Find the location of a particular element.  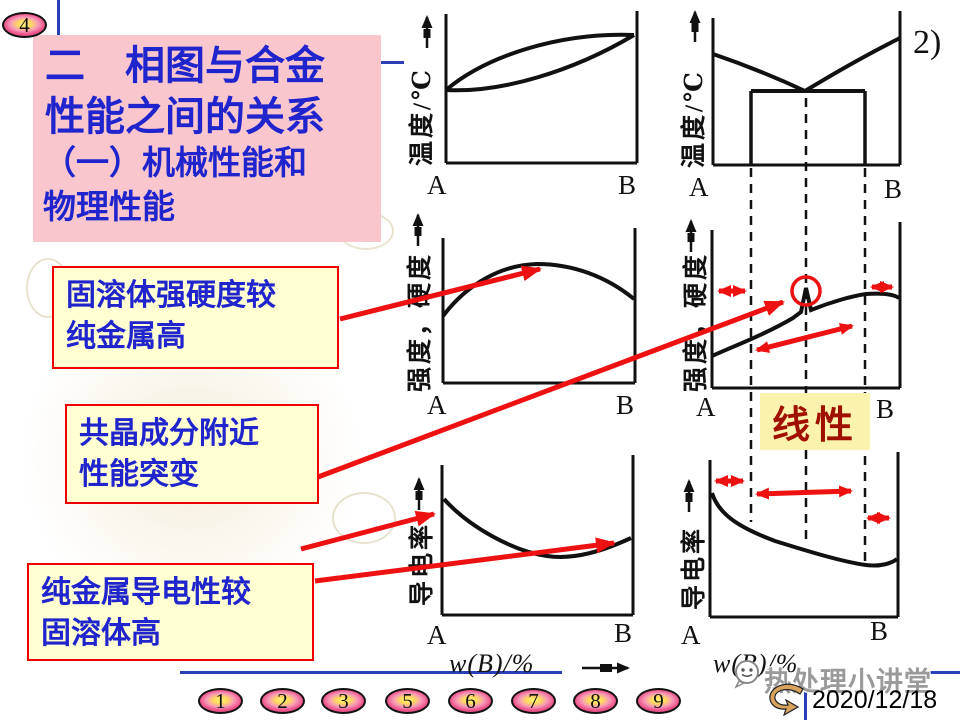

title-line-1: 二 相图与合金 is located at coordinates (185, 65).